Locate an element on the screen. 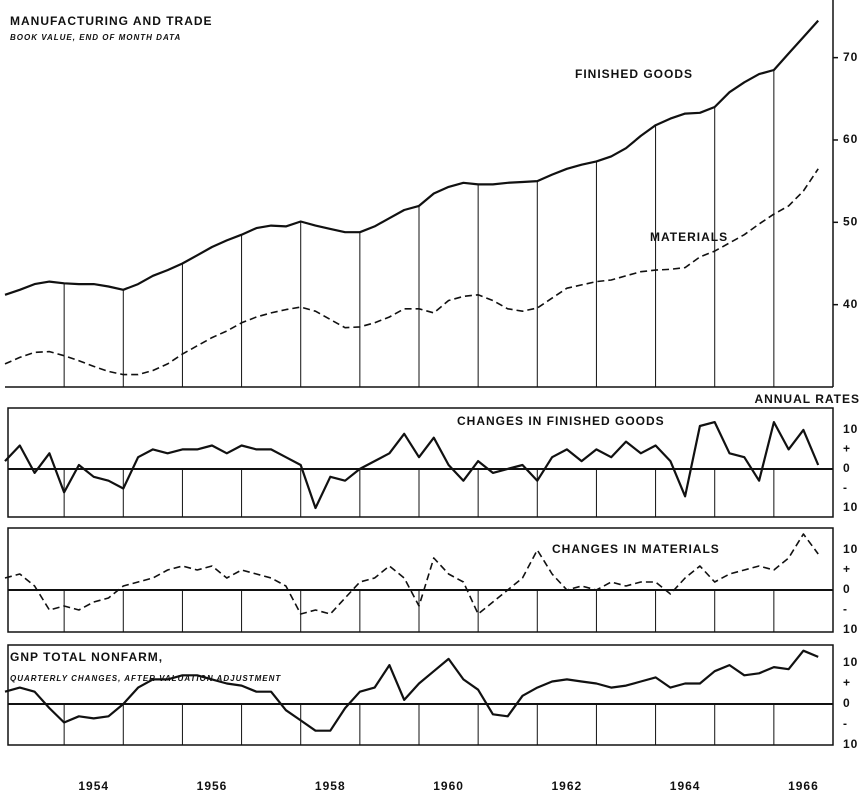 Image resolution: width=865 pixels, height=801 pixels. y-tick-label: 50 is located at coordinates (850, 221).